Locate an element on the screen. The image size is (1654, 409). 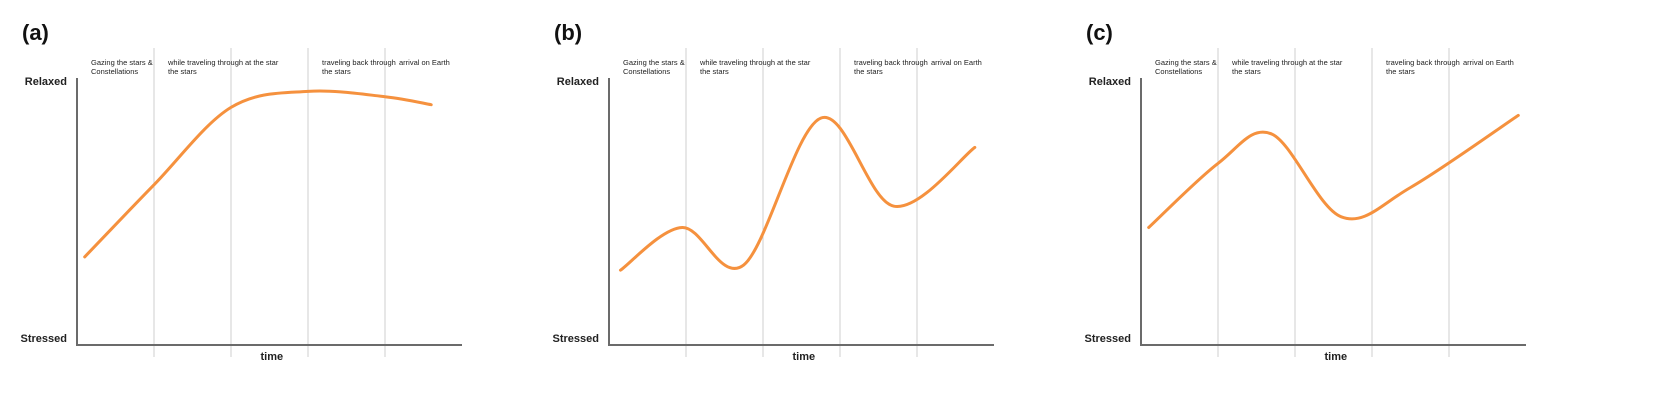
panel-label: (c) is located at coordinates (1099, 32).